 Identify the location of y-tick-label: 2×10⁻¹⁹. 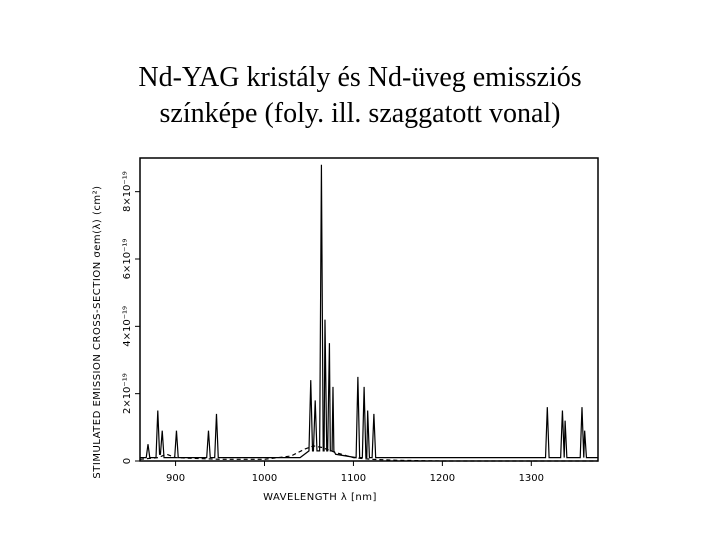
(127, 393).